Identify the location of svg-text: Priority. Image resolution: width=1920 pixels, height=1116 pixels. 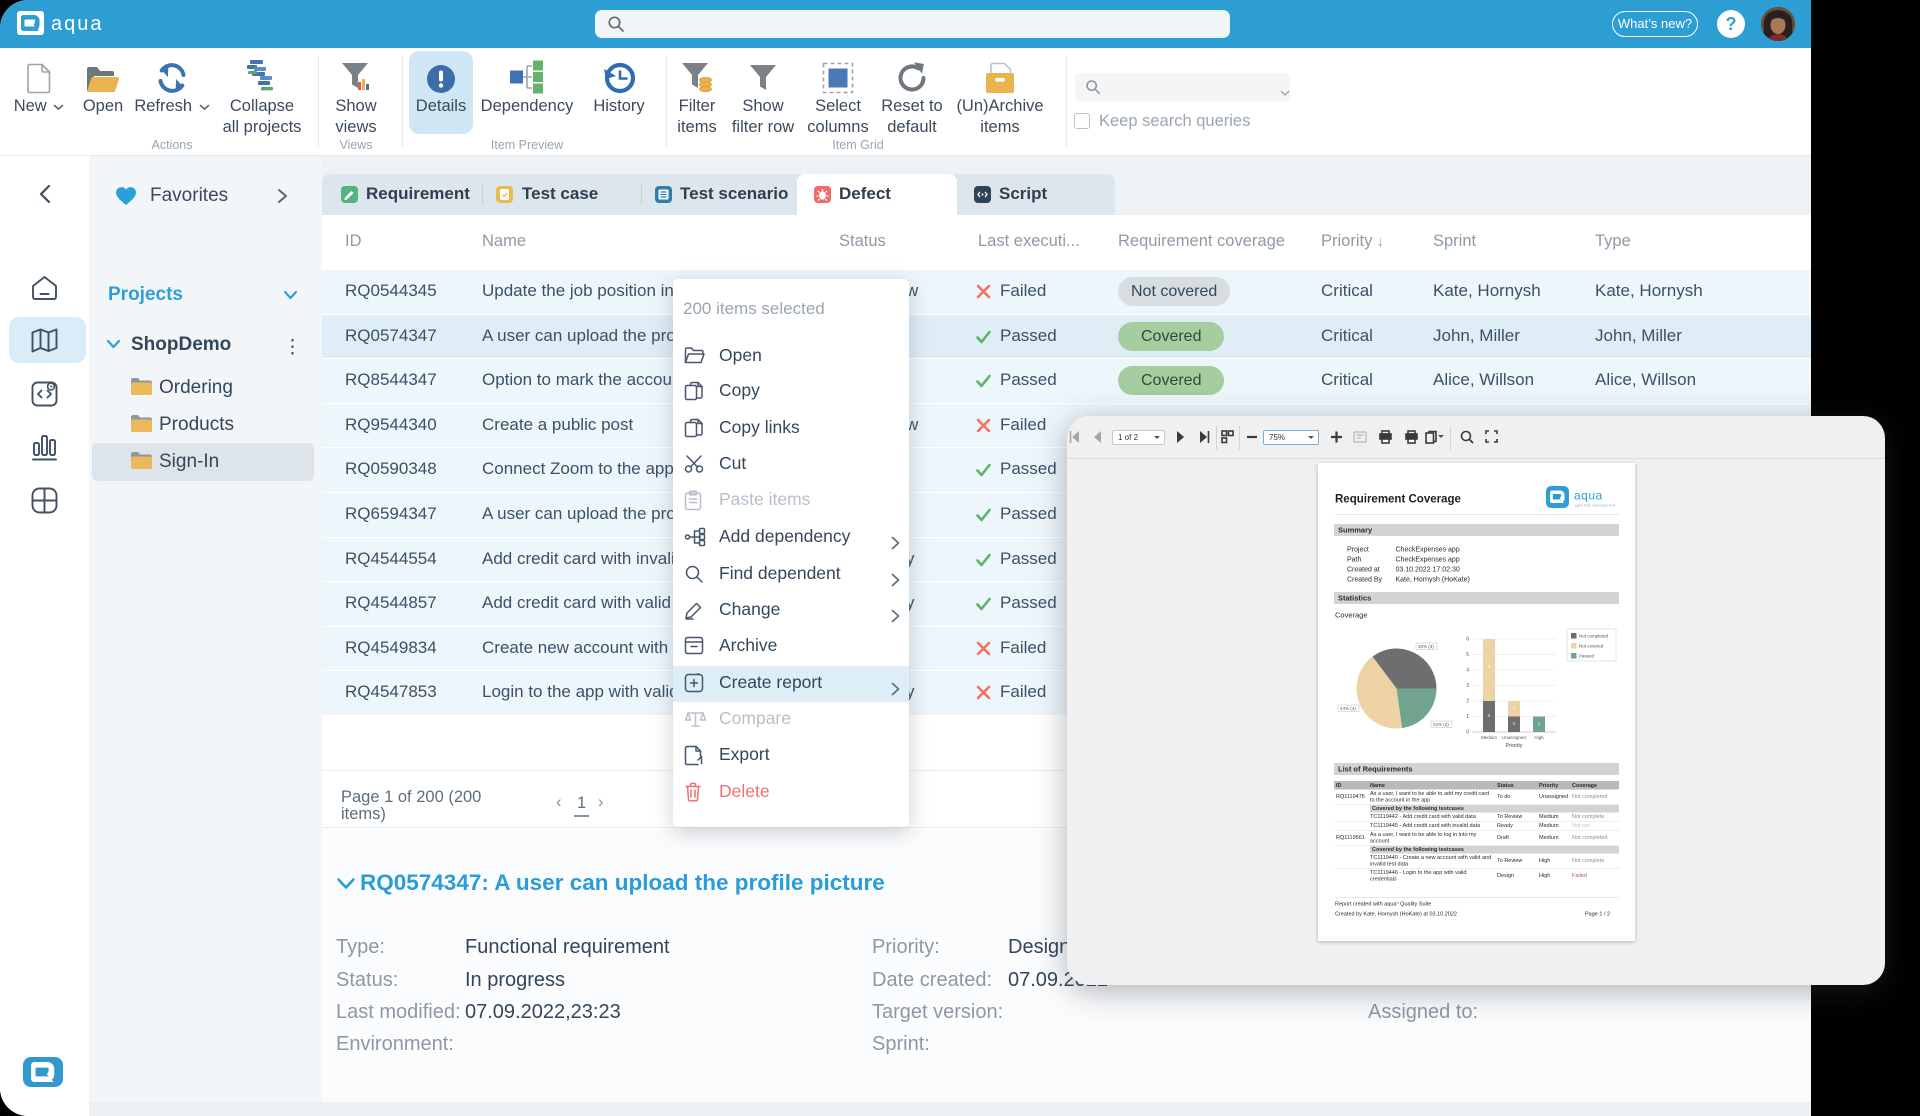
(1513, 746).